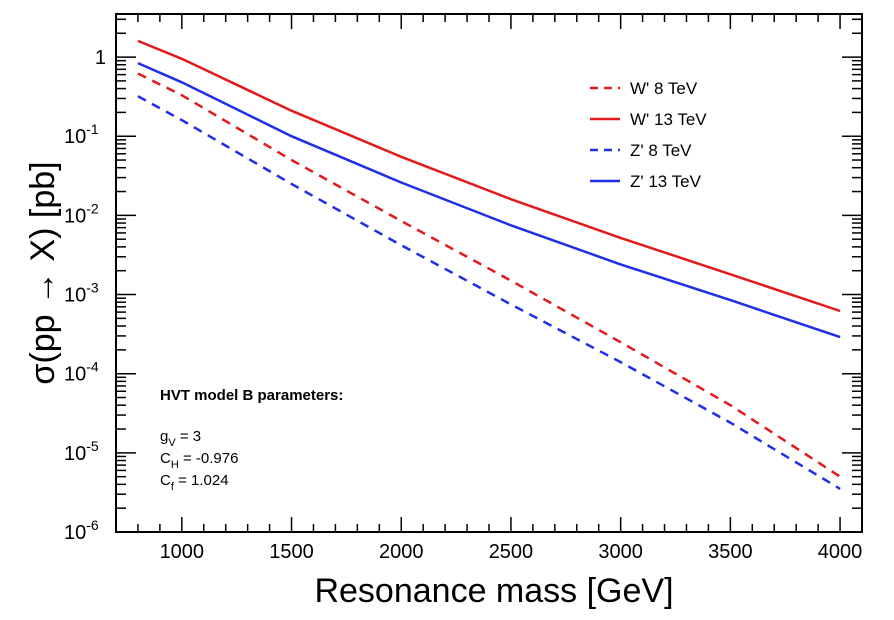  Describe the element at coordinates (668, 119) in the screenshot. I see `legend-label: W' 13 TeV` at that location.